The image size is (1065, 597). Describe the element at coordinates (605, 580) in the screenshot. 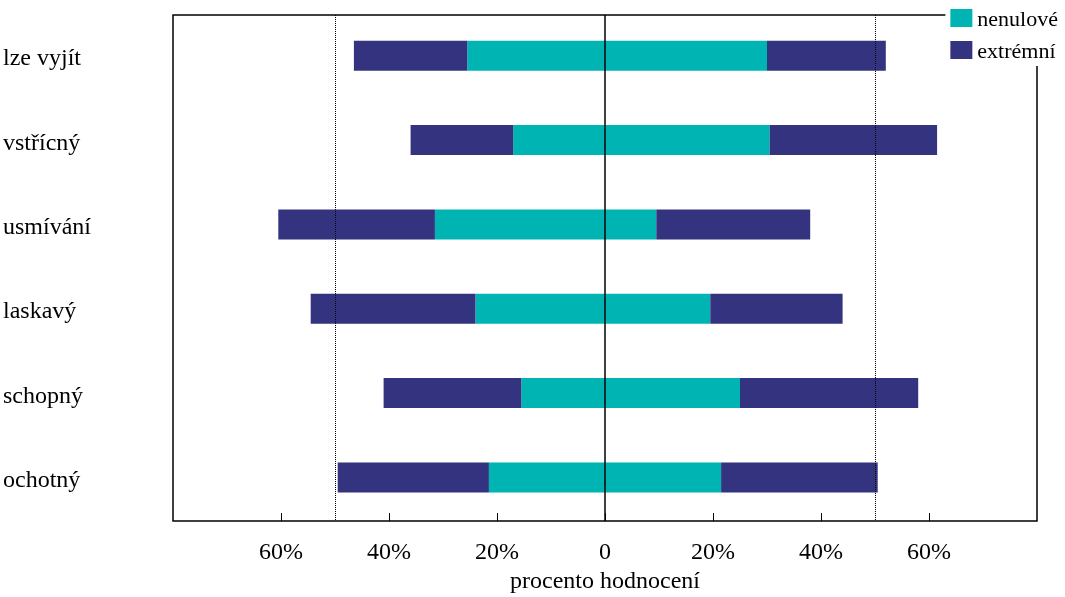

I see `x-axis-title: procento hodnocení` at that location.